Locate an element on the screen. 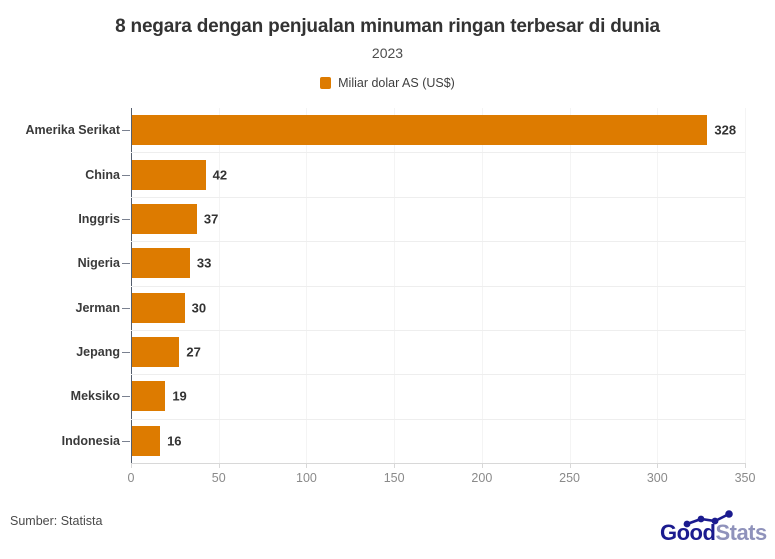  chart-legend: Miliar dolar AS (US$) is located at coordinates (387, 83).